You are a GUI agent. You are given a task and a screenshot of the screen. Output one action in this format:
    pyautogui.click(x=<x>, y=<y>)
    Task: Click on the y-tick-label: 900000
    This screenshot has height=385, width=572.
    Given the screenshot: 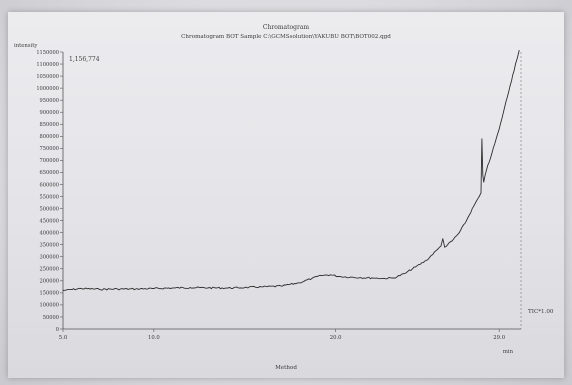 What is the action you would take?
    pyautogui.click(x=49, y=113)
    